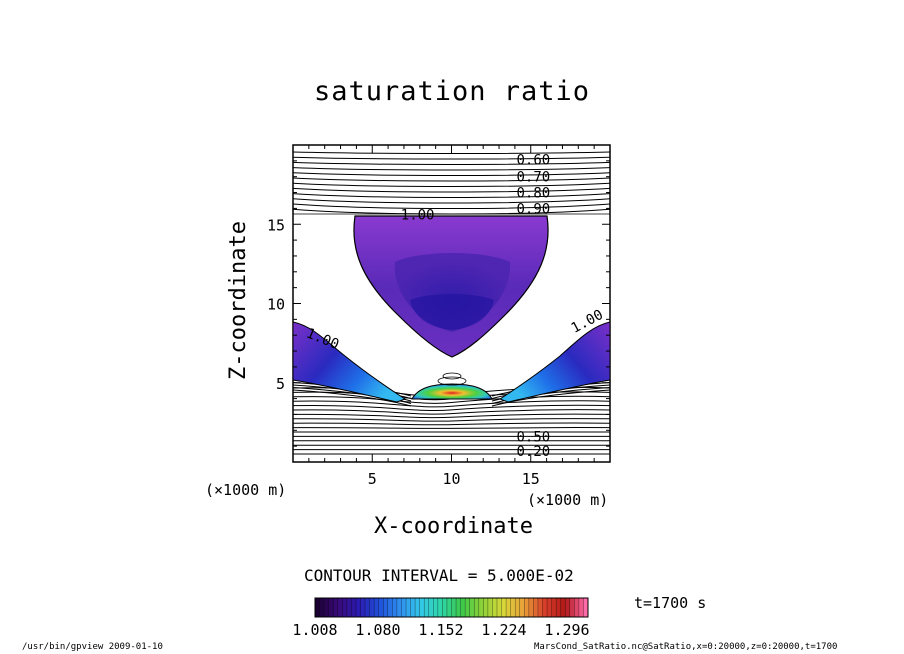 Image resolution: width=904 pixels, height=654 pixels. I want to click on x-tick-label: 15, so click(531, 479).